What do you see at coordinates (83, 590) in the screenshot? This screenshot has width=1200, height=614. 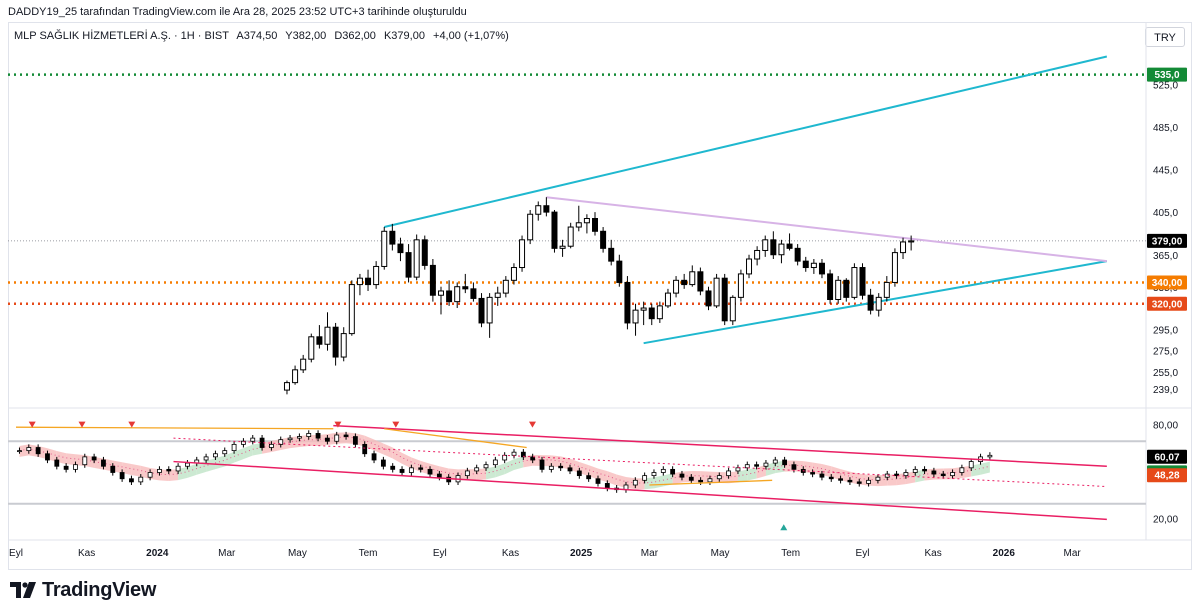 I see `tradingview-logo: TradingView` at bounding box center [83, 590].